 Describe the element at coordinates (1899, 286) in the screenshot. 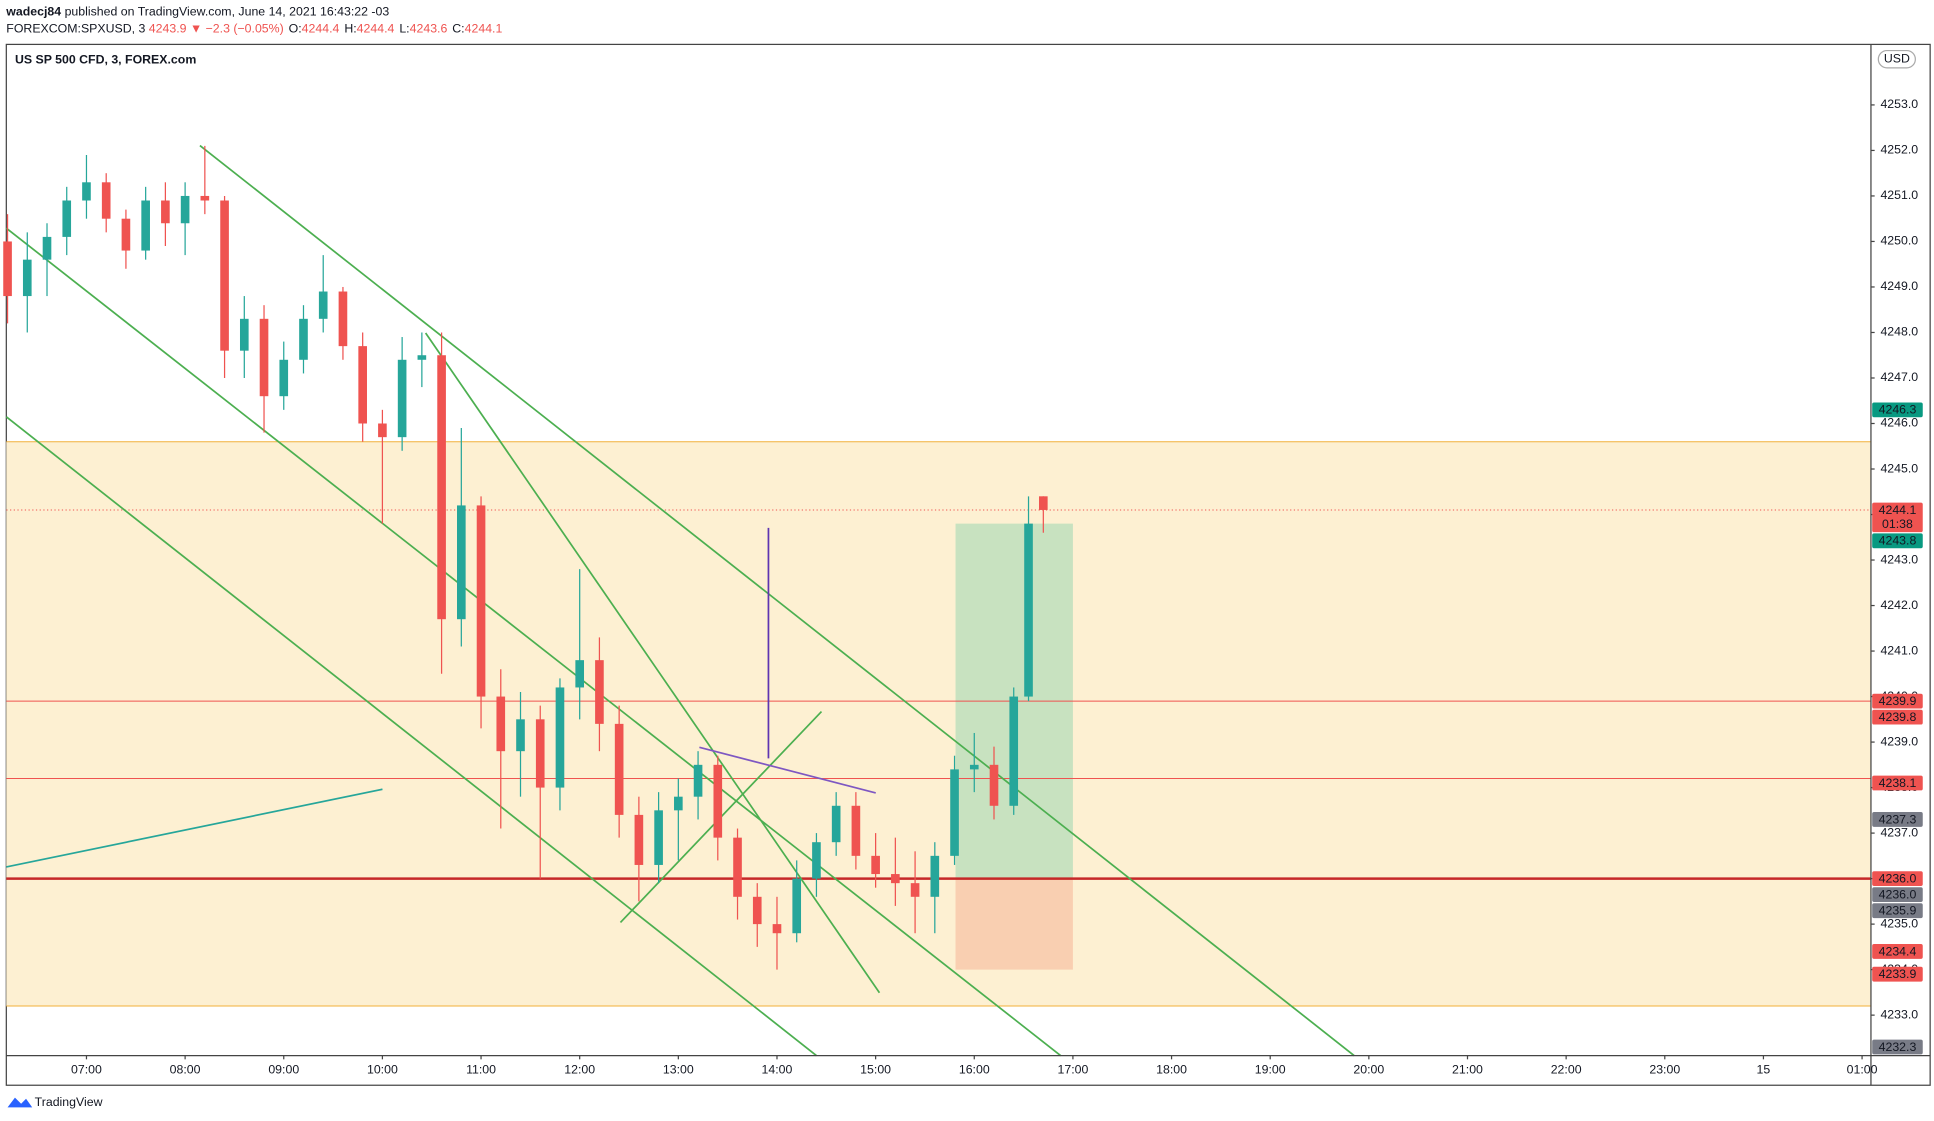

I see `y-tick-label: 4249.0` at that location.